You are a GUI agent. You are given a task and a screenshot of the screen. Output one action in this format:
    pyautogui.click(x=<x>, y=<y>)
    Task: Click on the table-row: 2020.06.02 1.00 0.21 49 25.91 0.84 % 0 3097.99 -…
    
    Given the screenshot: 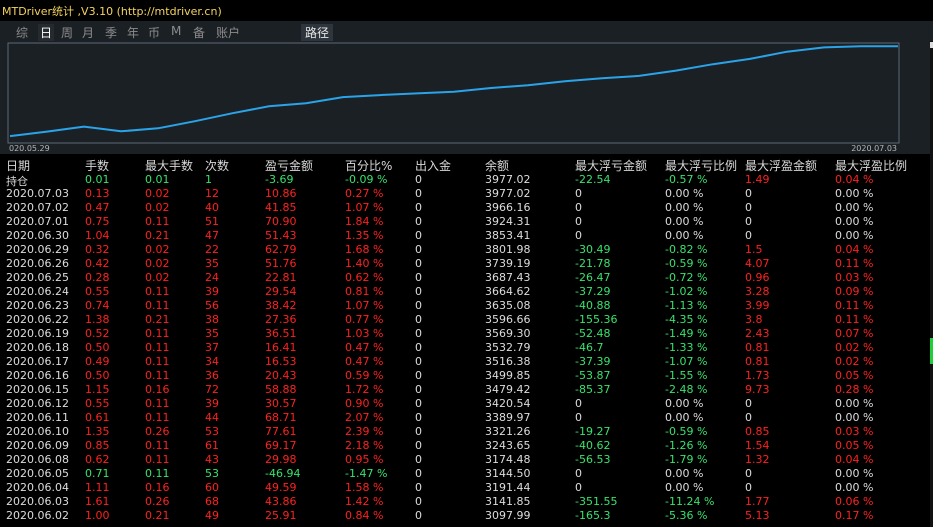 What is the action you would take?
    pyautogui.click(x=466, y=516)
    